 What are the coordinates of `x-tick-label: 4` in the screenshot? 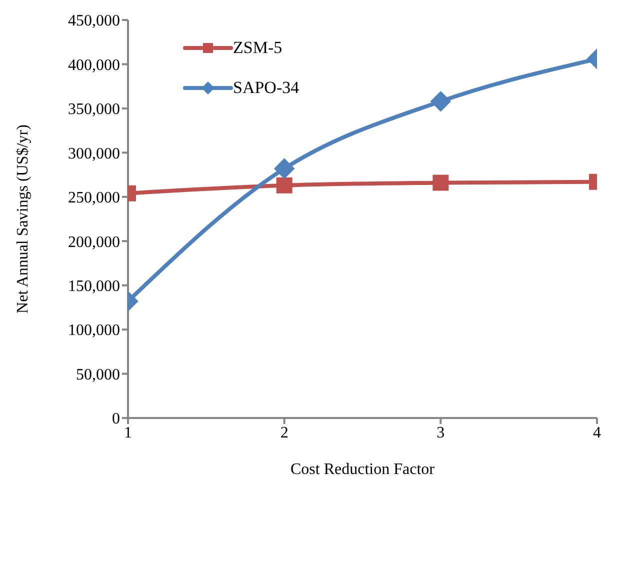 It's located at (597, 433).